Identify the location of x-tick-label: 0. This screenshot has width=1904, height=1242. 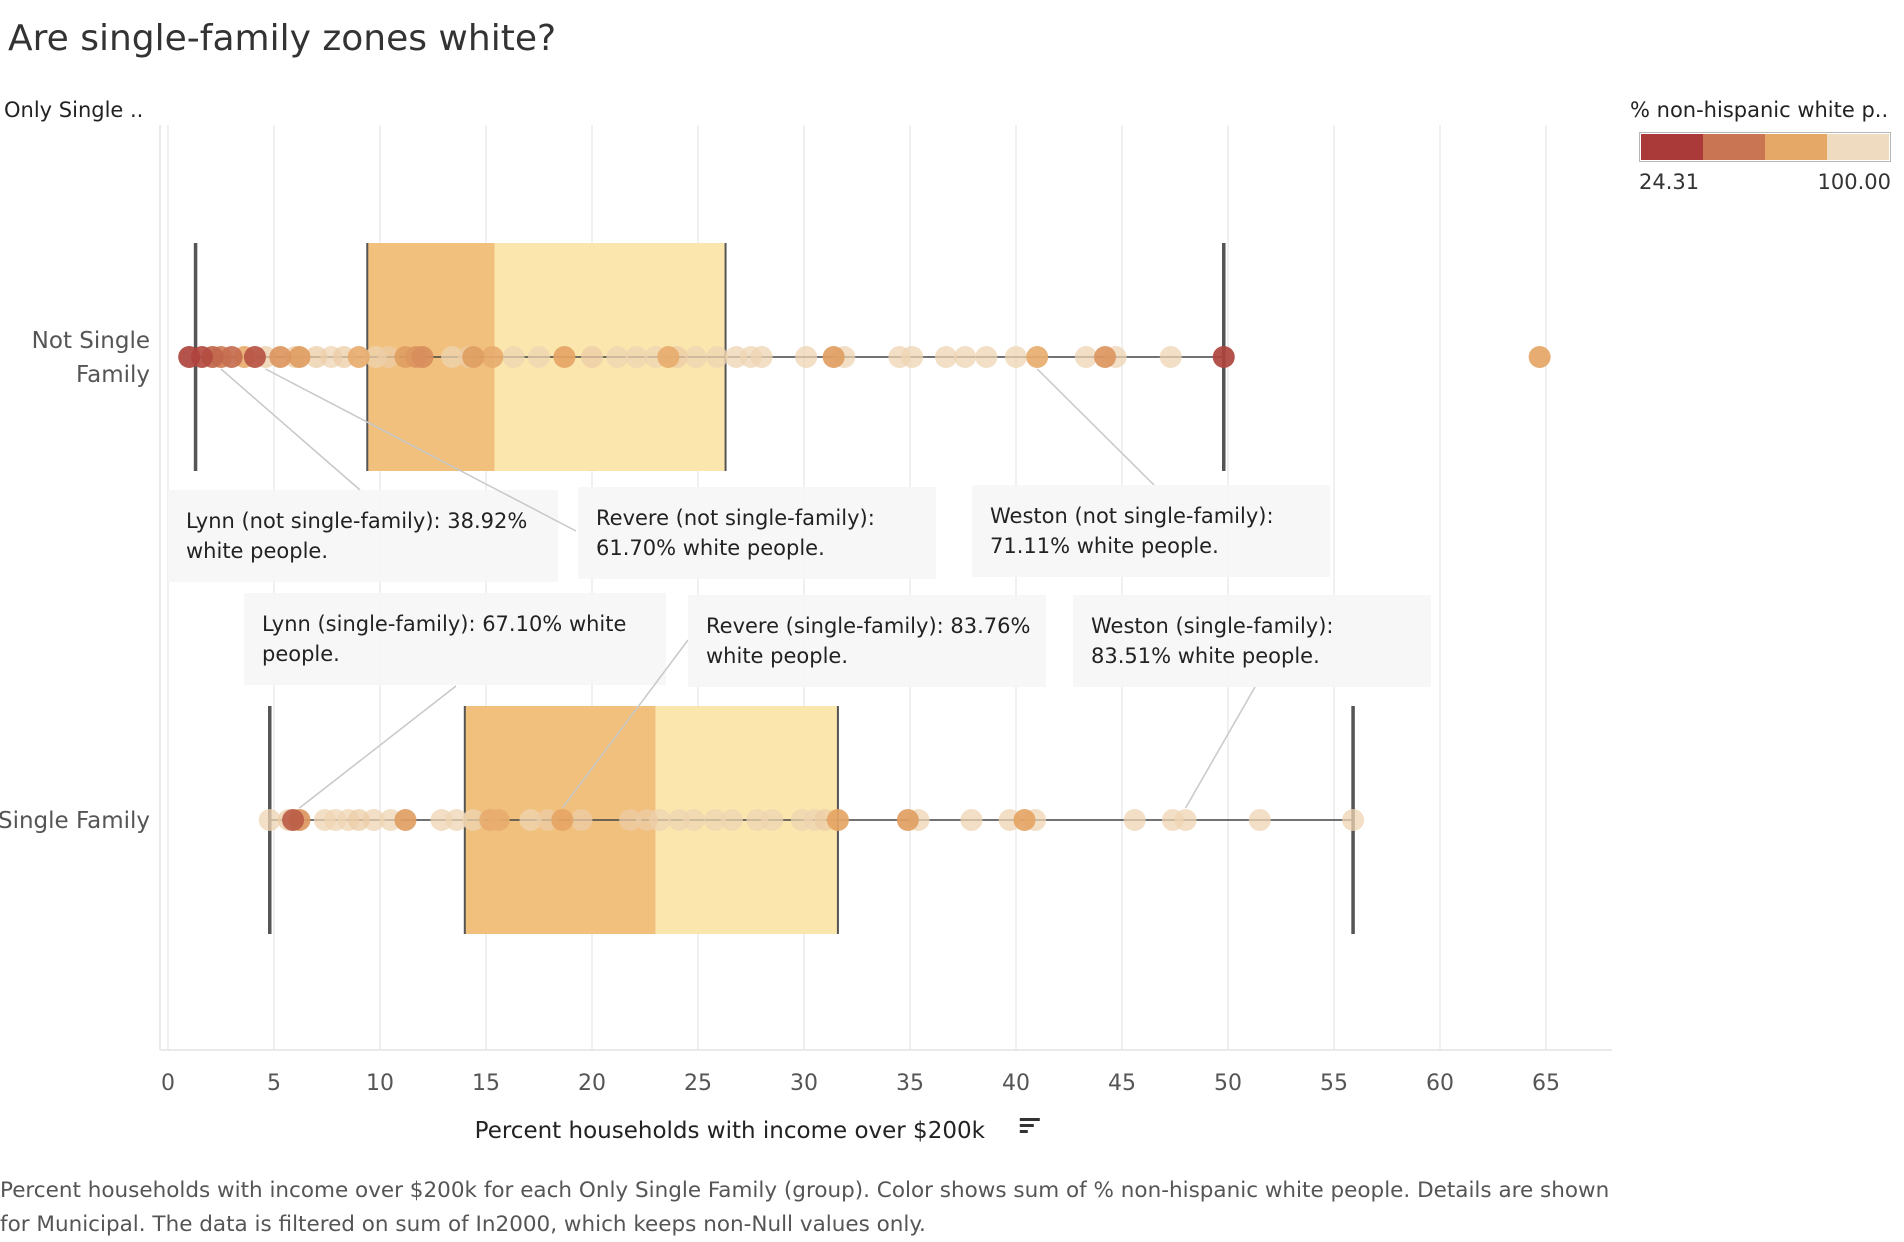
(168, 1083).